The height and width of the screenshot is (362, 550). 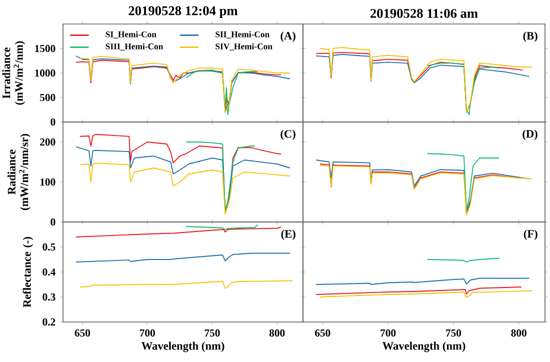 What do you see at coordinates (49, 297) in the screenshot?
I see `y-tick-label: 0.3` at bounding box center [49, 297].